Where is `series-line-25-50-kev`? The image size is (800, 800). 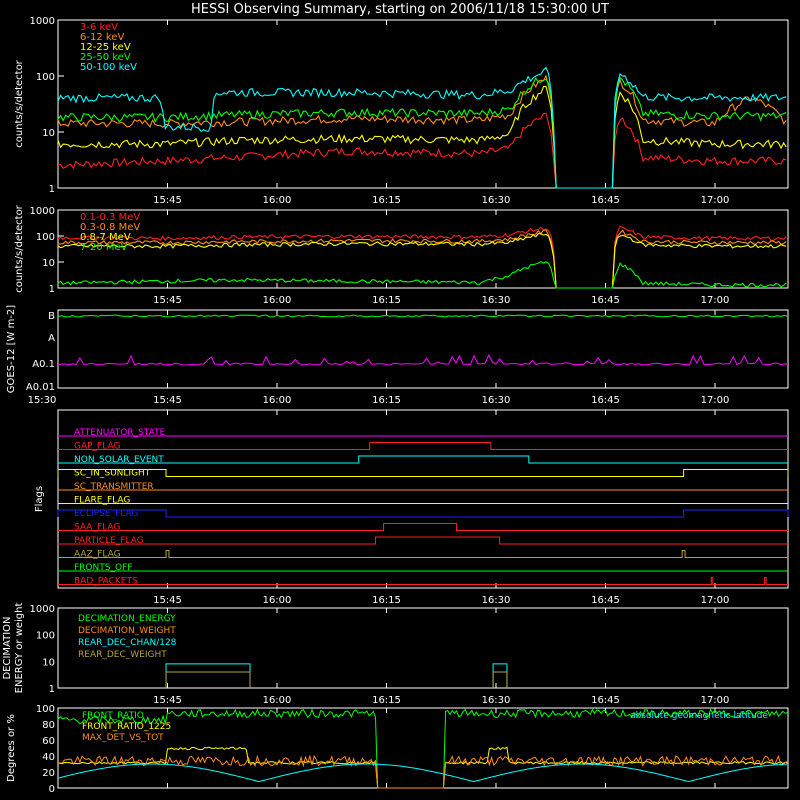 series-line-25-50-kev is located at coordinates (422, 132).